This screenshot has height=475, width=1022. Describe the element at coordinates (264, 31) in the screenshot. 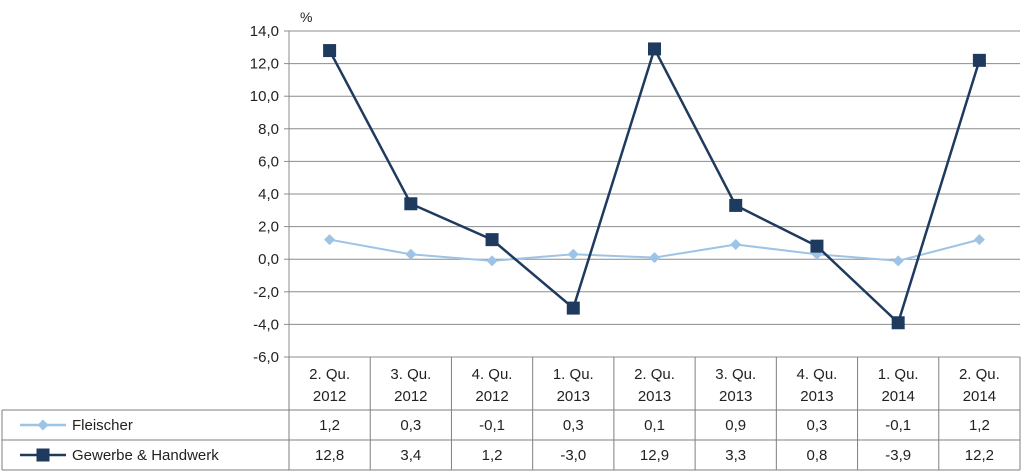

I see `y-tick-label: 14,0` at that location.